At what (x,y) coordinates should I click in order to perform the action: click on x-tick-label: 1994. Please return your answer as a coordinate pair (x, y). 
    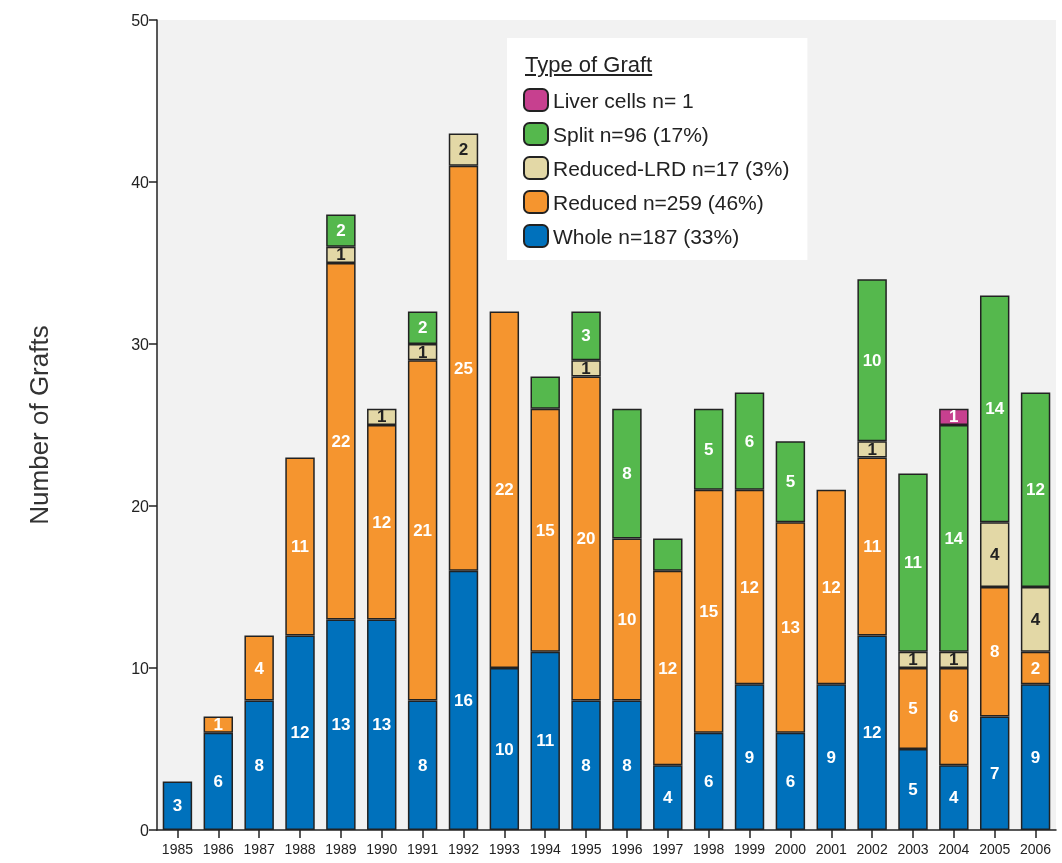
    Looking at the image, I should click on (545, 849).